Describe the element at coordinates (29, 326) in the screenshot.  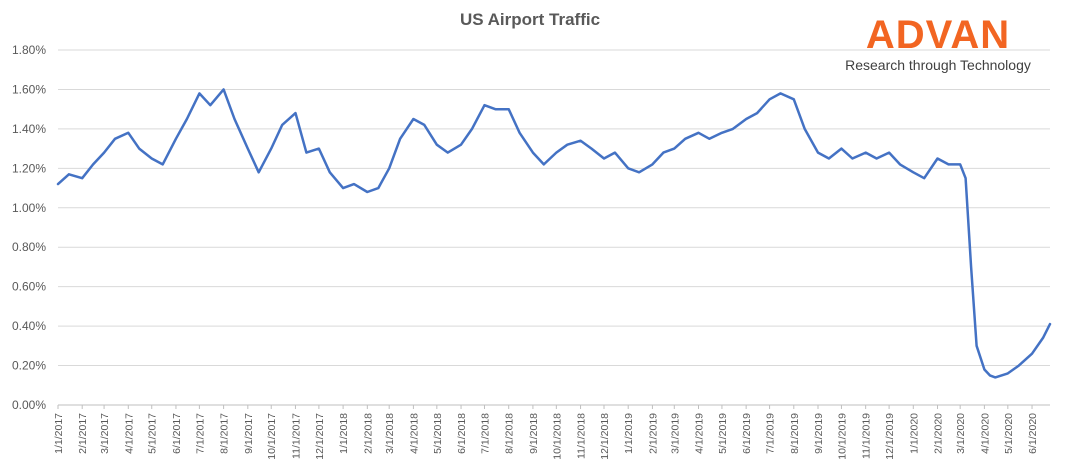
I see `y-tick-label: 0.40%` at that location.